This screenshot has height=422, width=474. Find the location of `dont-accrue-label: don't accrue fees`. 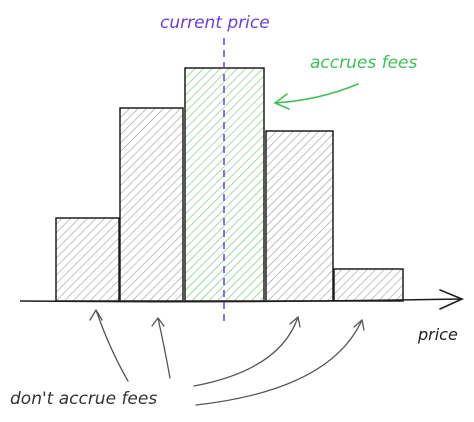

dont-accrue-label: don't accrue fees is located at coordinates (83, 399).